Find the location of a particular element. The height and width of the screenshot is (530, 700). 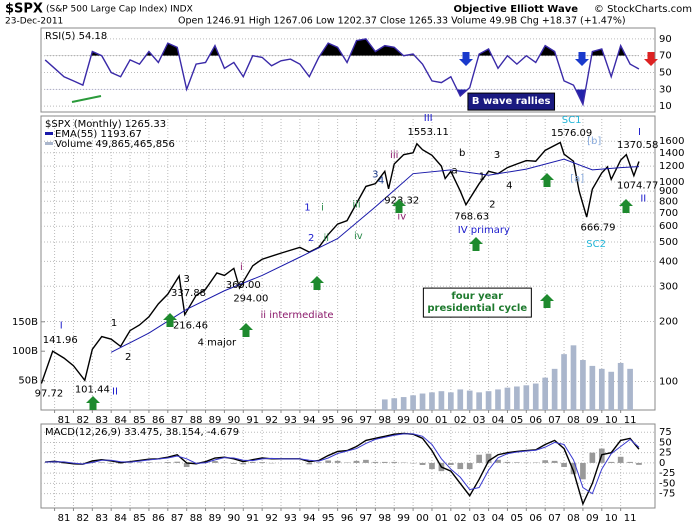

annotation: iv is located at coordinates (358, 236).